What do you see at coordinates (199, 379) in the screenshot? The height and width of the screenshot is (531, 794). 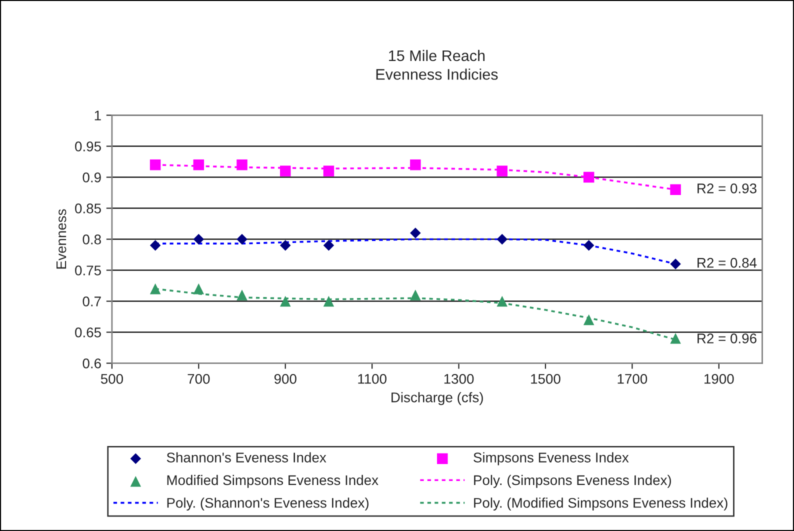 I see `x-tick-label: 700` at bounding box center [199, 379].